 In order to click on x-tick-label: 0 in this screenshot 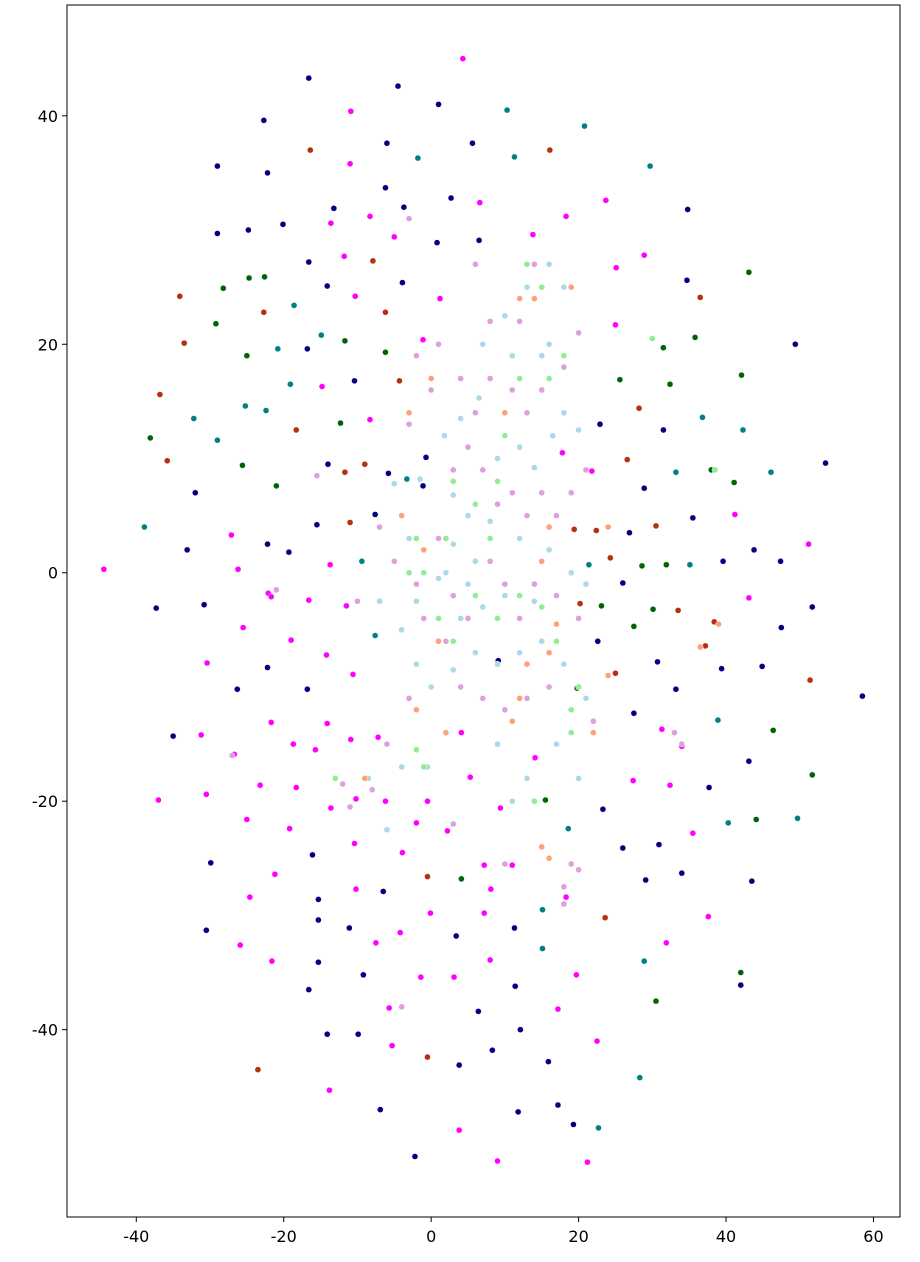, I will do `click(431, 1236)`.